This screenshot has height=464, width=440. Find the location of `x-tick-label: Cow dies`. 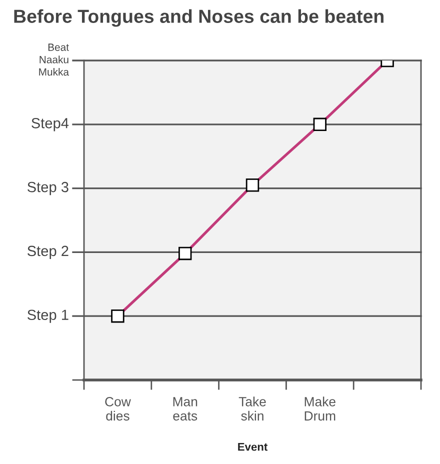

x-tick-label: Cow dies is located at coordinates (118, 409).